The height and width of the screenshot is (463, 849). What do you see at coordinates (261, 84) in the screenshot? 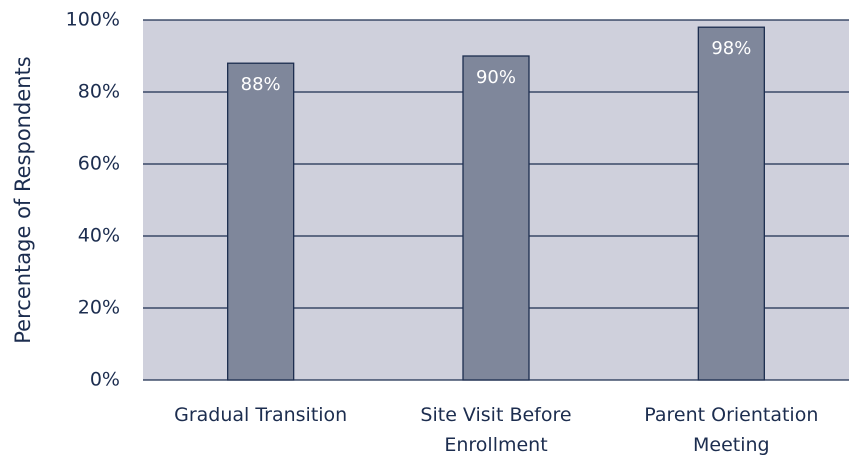
I see `value-label: 88%` at bounding box center [261, 84].